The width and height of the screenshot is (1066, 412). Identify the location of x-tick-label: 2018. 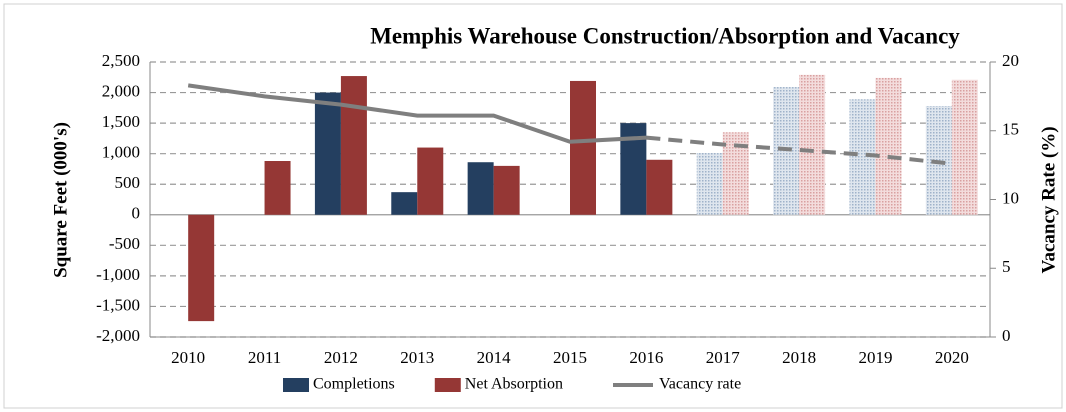
(799, 357).